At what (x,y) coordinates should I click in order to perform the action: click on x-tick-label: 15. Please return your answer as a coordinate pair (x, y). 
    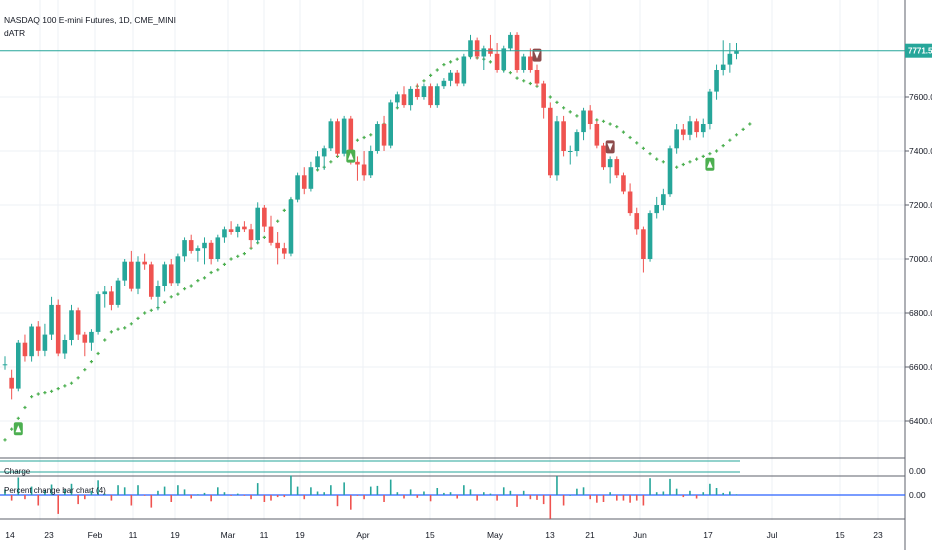
    Looking at the image, I should click on (430, 535).